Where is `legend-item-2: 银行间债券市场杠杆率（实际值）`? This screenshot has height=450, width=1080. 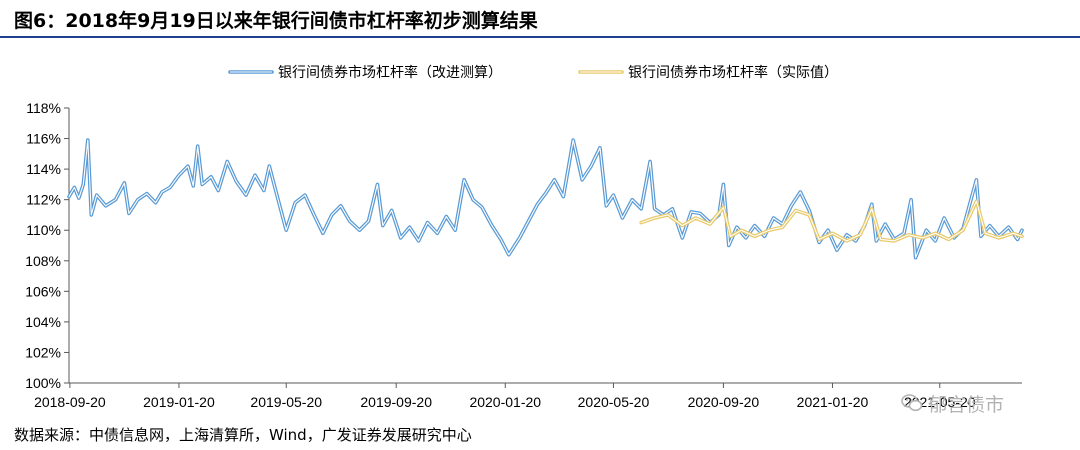
legend-item-2: 银行间债券市场杠杆率（实际值） is located at coordinates (708, 72).